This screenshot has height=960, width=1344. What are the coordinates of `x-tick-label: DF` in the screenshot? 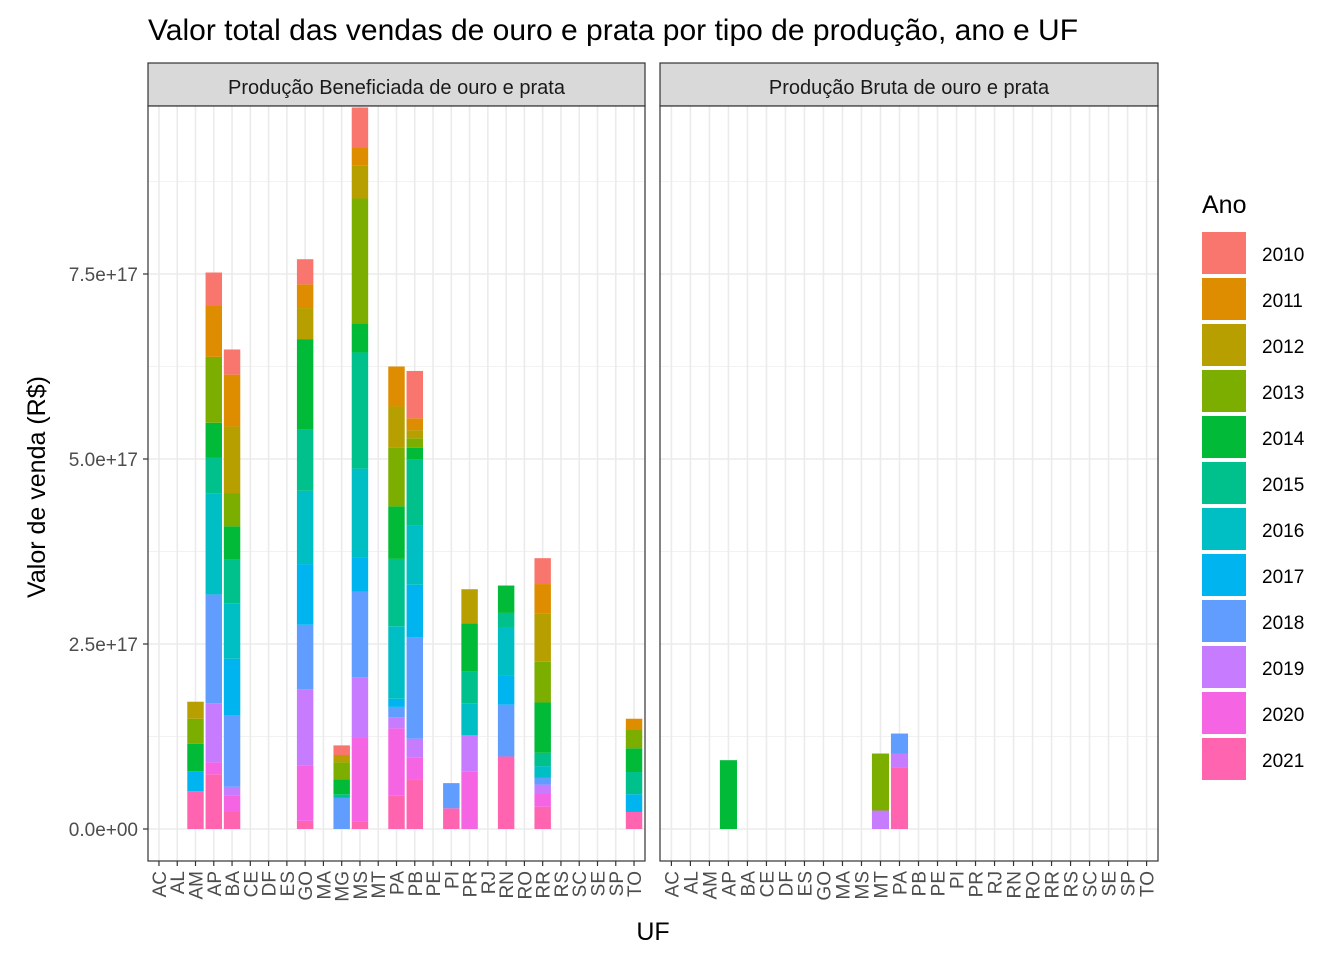 It's located at (786, 883).